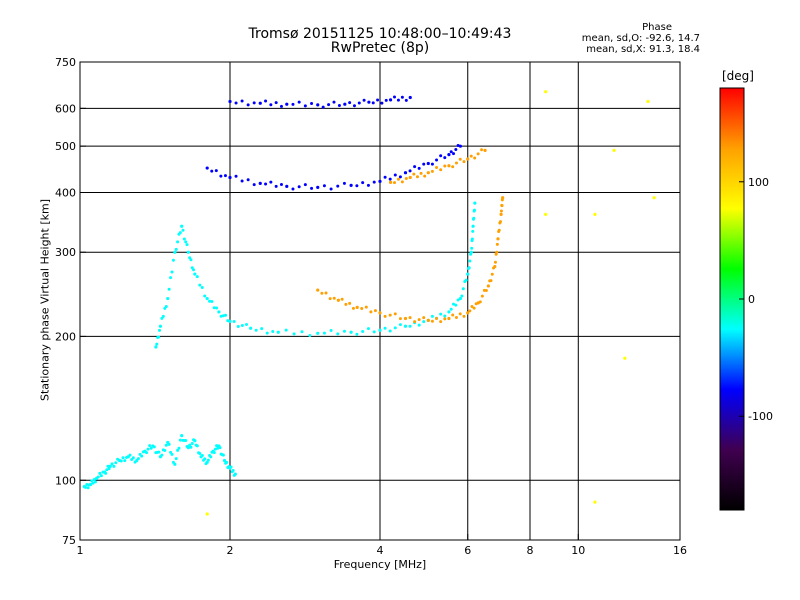  I want to click on y-tick-label: 75, so click(69, 540).